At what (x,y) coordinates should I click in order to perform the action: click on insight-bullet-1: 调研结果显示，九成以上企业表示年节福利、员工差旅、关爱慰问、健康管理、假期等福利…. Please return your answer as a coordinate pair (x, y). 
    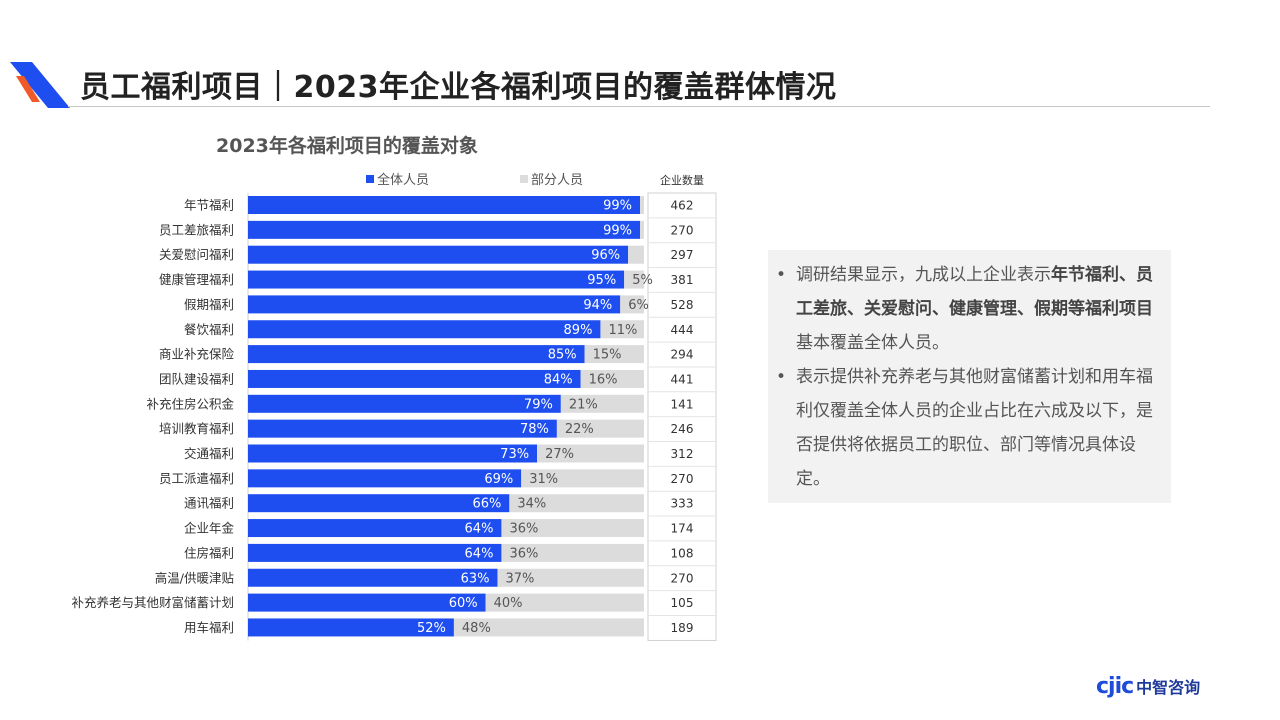
    Looking at the image, I should click on (976, 309).